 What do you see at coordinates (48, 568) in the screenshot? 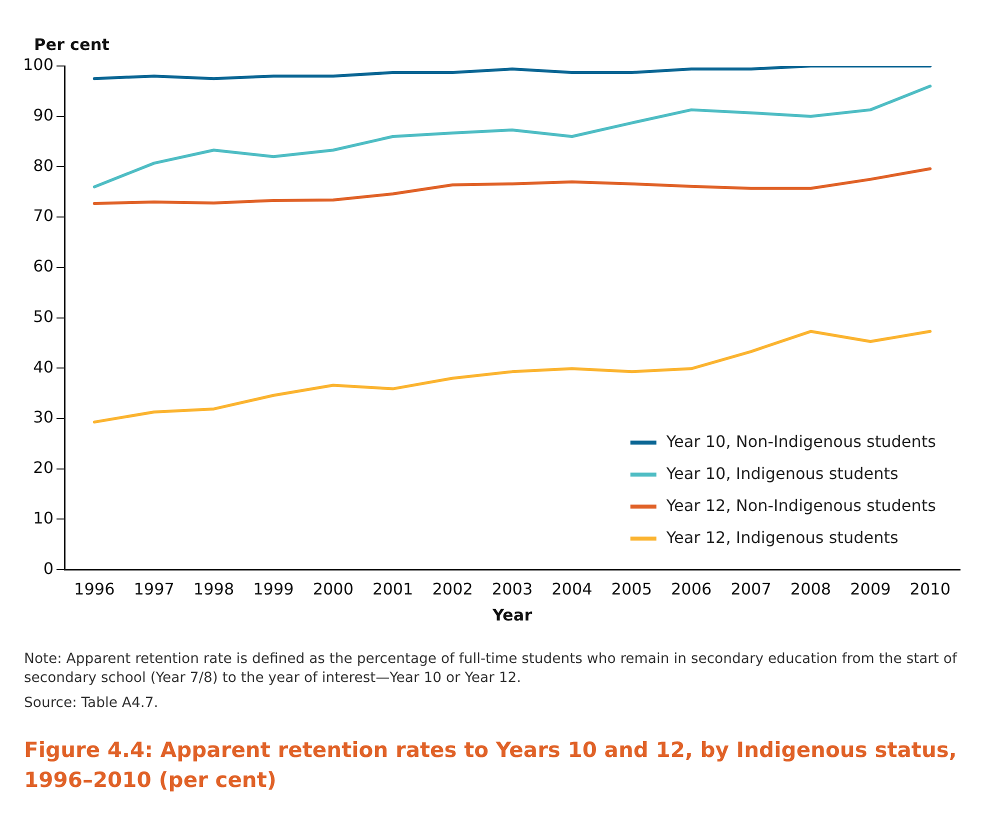
I see `y-tick-label: 0` at bounding box center [48, 568].